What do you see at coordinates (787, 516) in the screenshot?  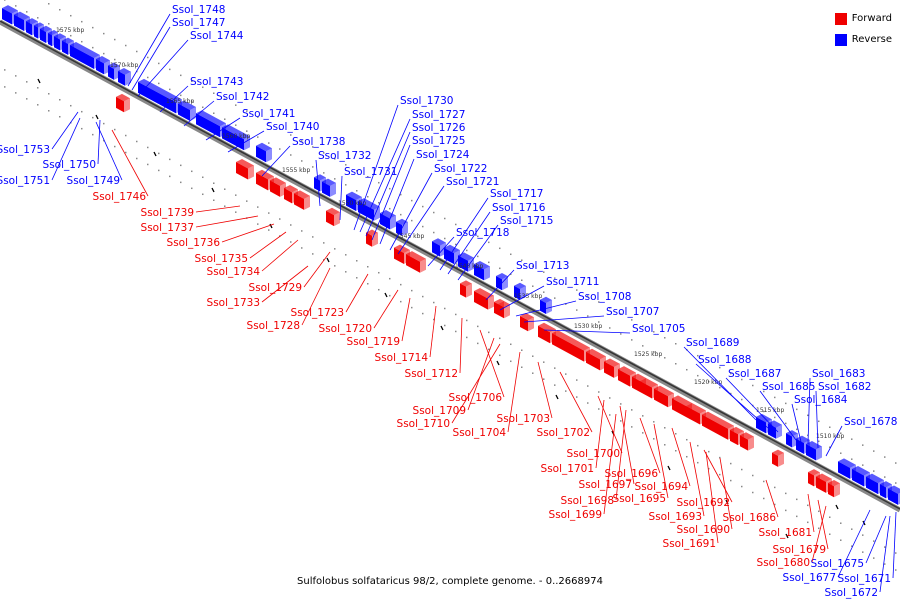 I see `gene-label: Ssol_1681` at bounding box center [787, 516].